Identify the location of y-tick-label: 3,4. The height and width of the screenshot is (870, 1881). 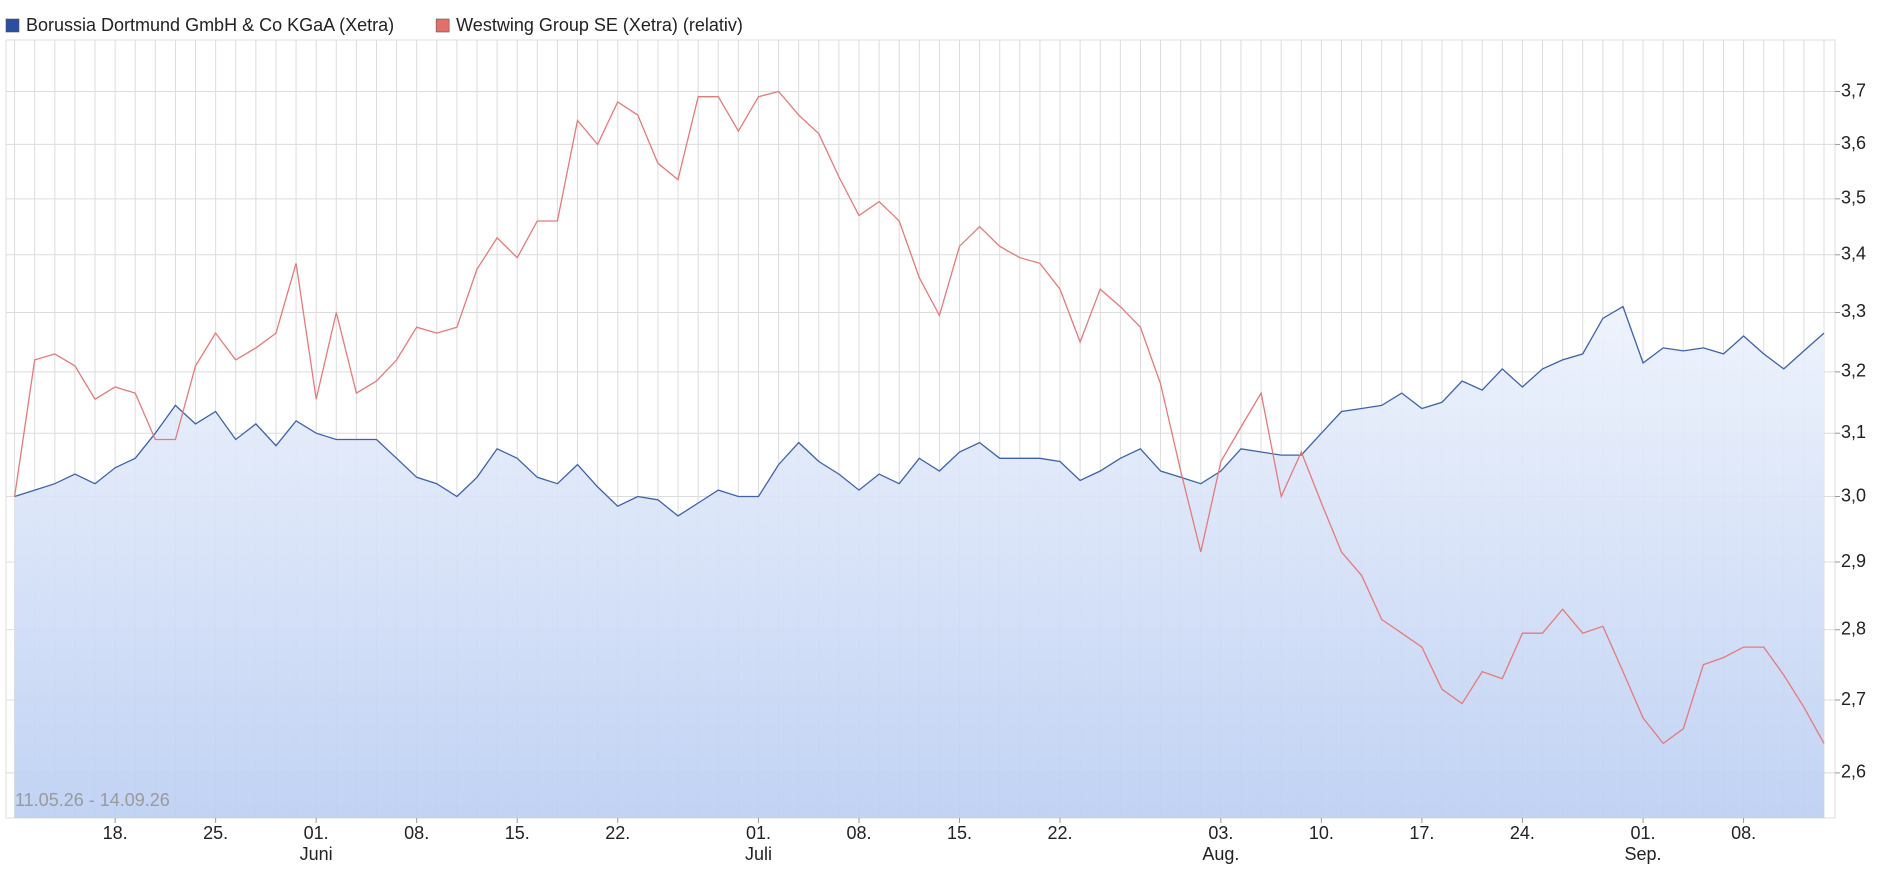
(1853, 254).